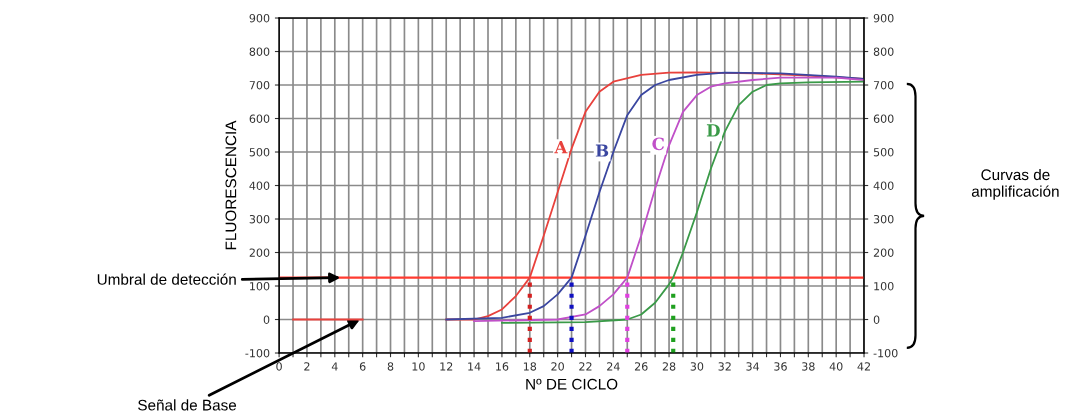 This screenshot has height=419, width=1086. What do you see at coordinates (307, 366) in the screenshot?
I see `x-tick-label: 2` at bounding box center [307, 366].